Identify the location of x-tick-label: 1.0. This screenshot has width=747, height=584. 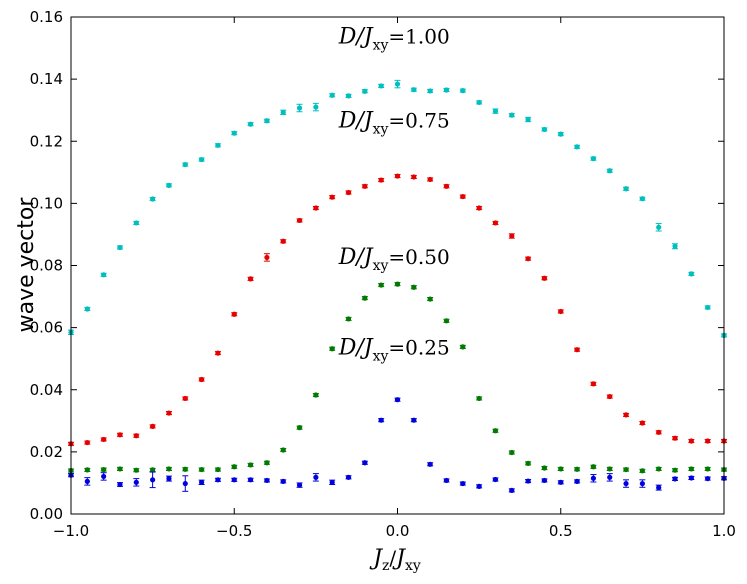
(724, 531).